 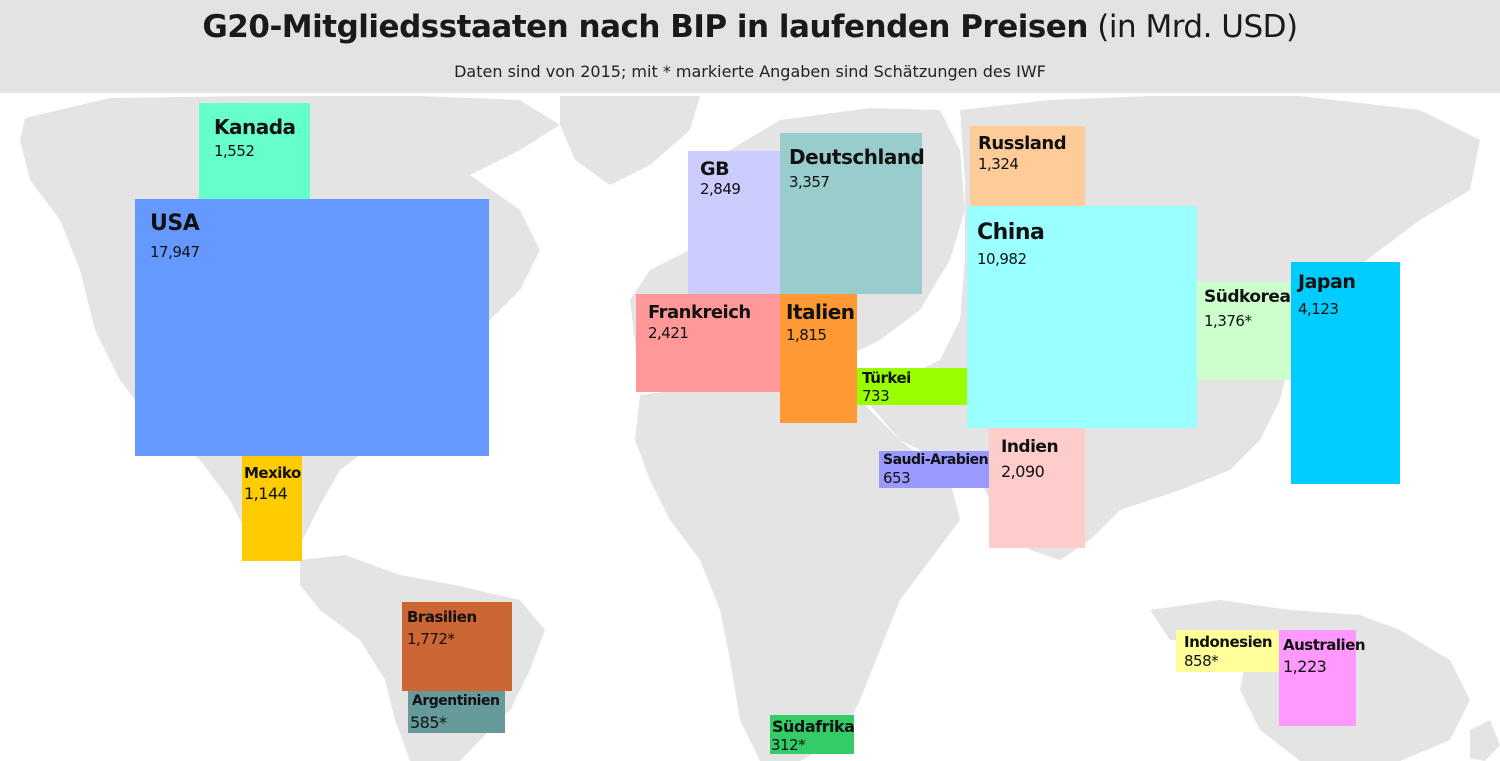 What do you see at coordinates (255, 127) in the screenshot?
I see `country-name: Kanada` at bounding box center [255, 127].